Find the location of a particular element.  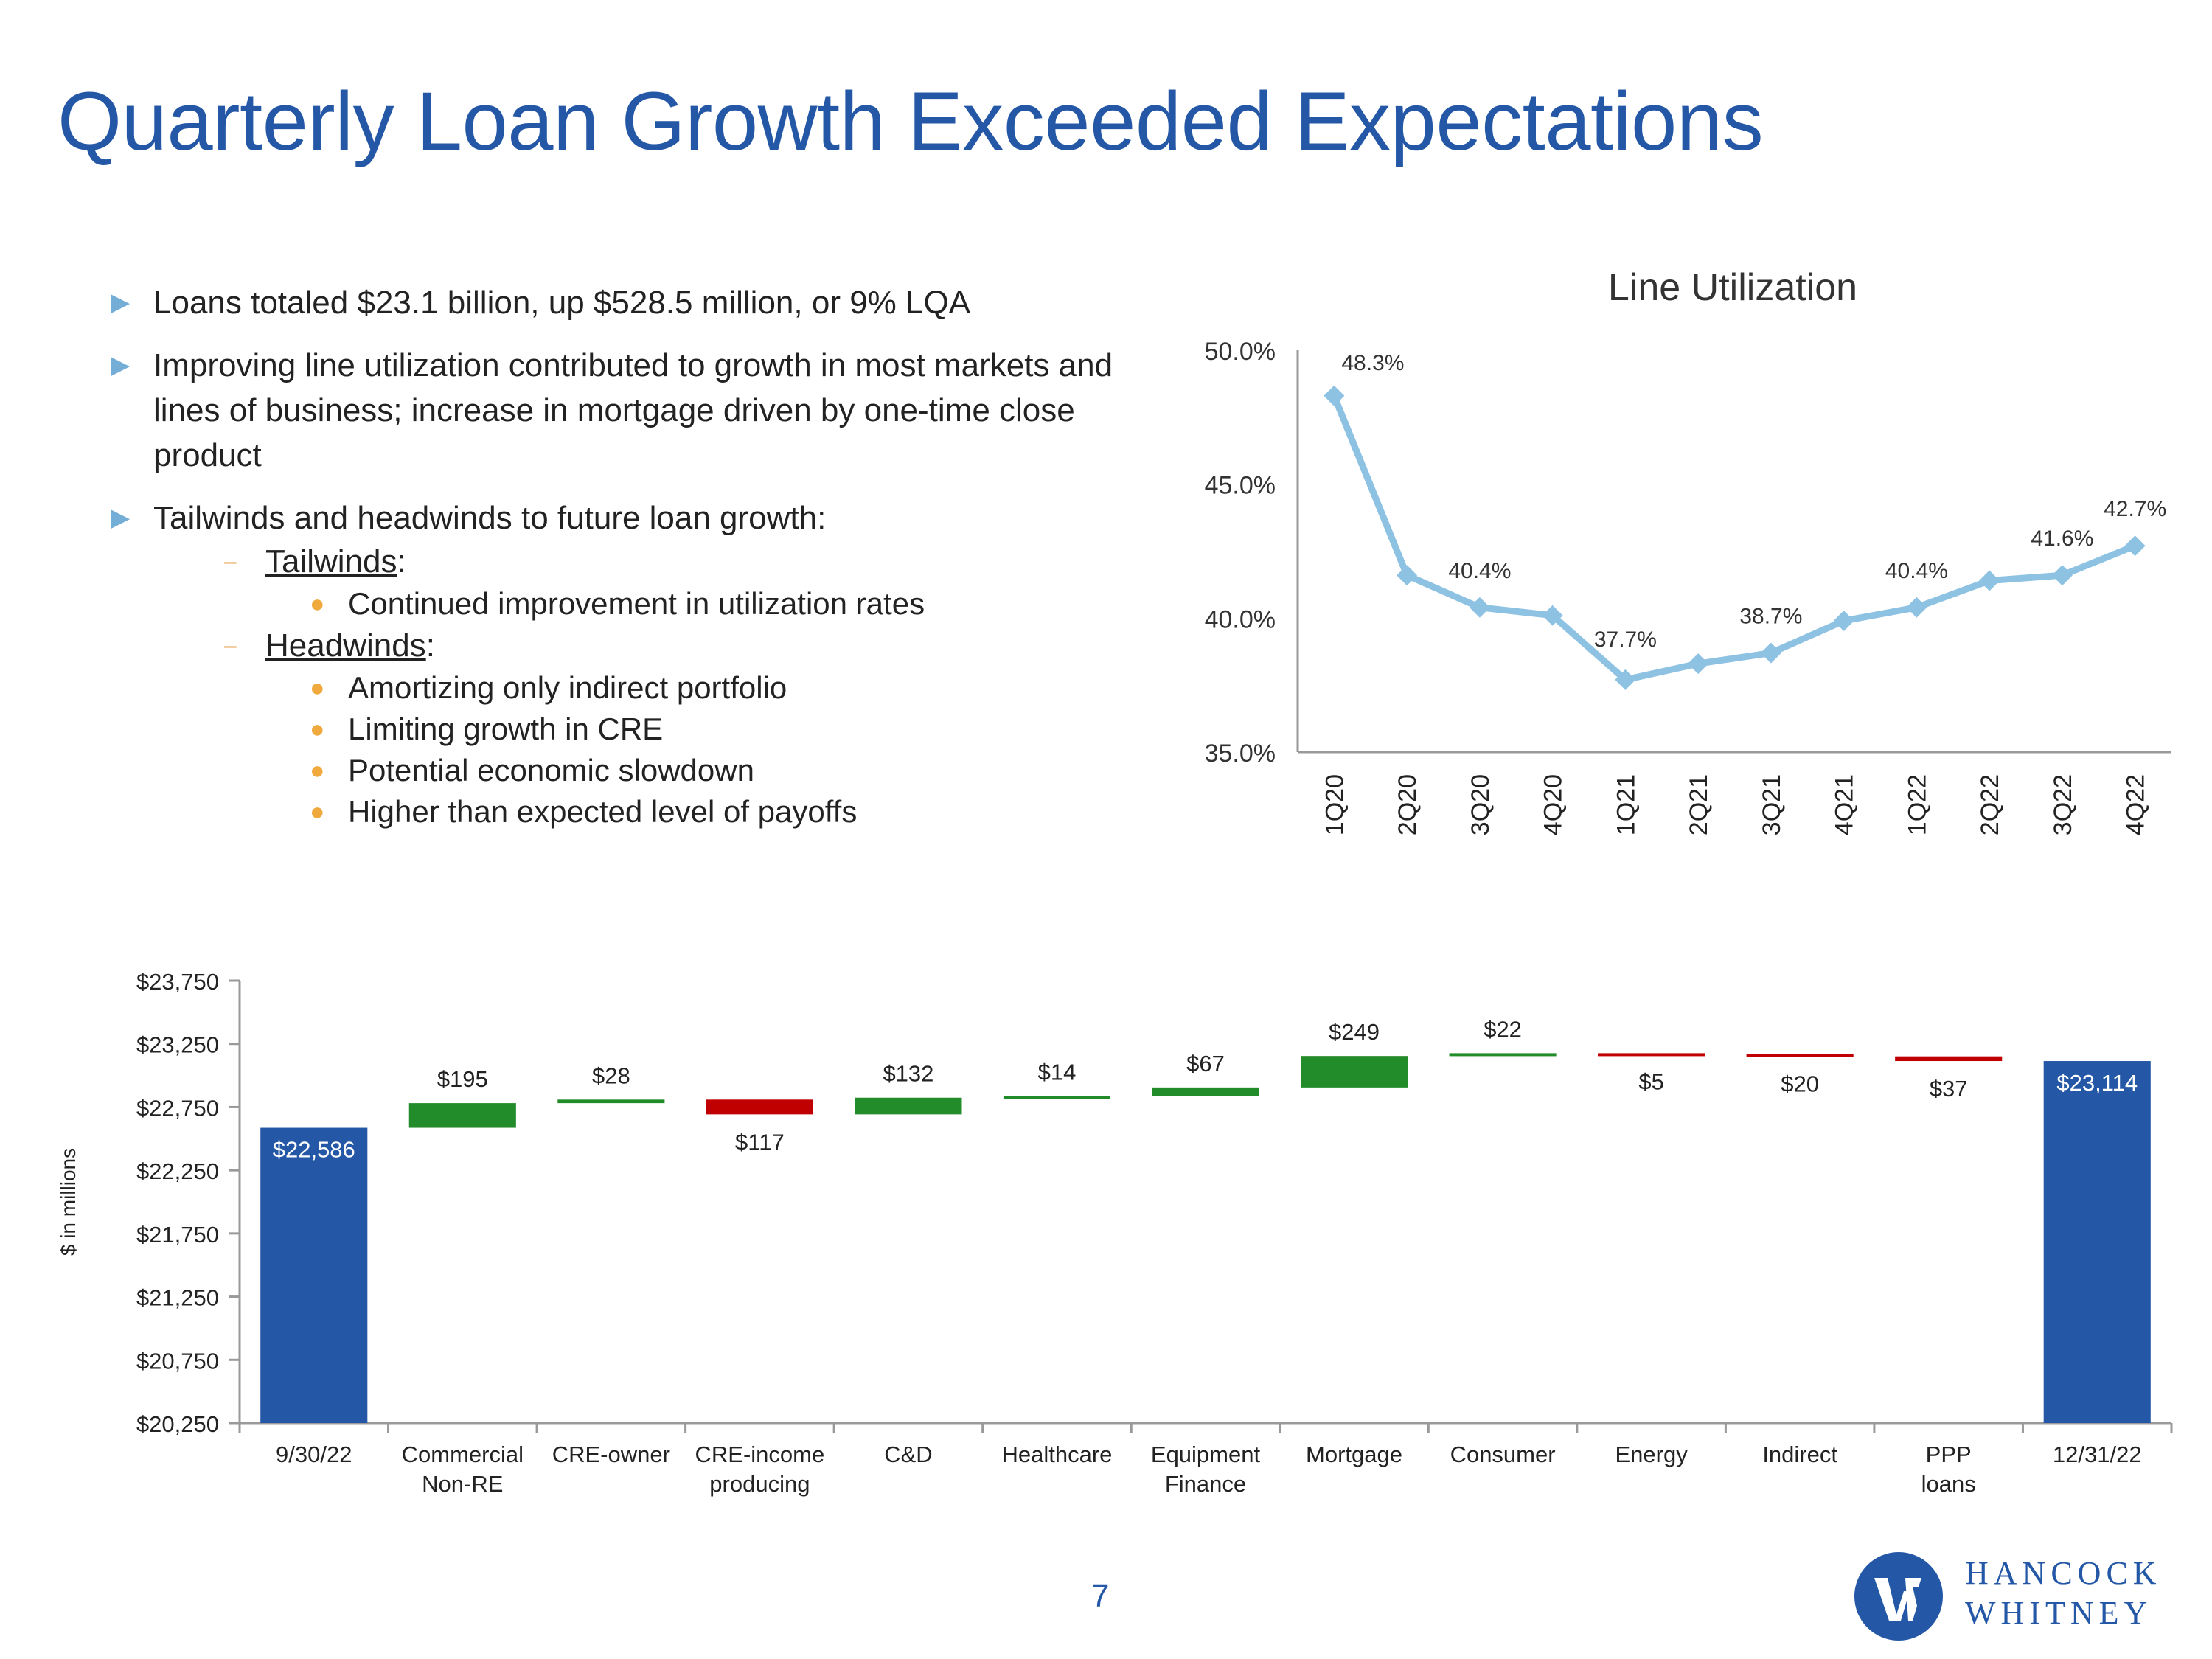

y-axis-label: $ in millions is located at coordinates (68, 1202).